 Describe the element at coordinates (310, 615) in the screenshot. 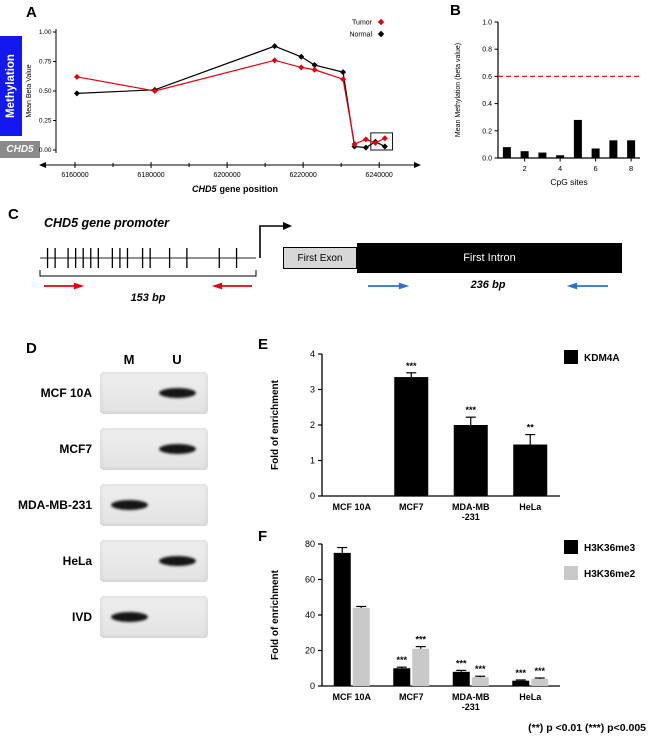

I see `svg-text: 40` at that location.